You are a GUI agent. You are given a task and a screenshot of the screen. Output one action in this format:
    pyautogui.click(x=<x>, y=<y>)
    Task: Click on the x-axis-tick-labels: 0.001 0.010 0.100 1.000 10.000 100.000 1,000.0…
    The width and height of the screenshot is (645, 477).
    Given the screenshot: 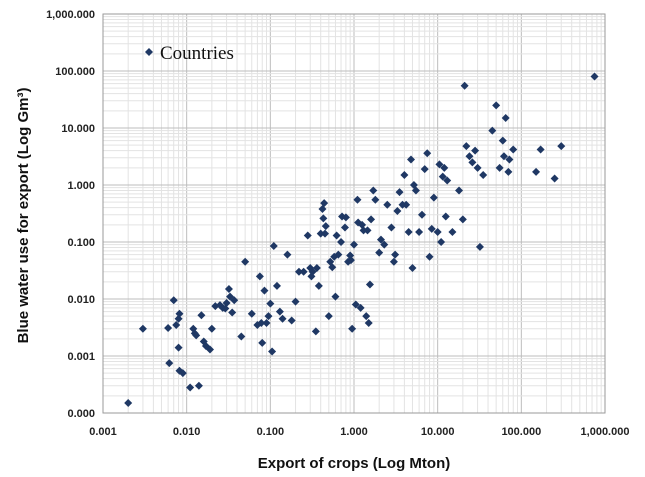 What is the action you would take?
    pyautogui.click(x=359, y=432)
    